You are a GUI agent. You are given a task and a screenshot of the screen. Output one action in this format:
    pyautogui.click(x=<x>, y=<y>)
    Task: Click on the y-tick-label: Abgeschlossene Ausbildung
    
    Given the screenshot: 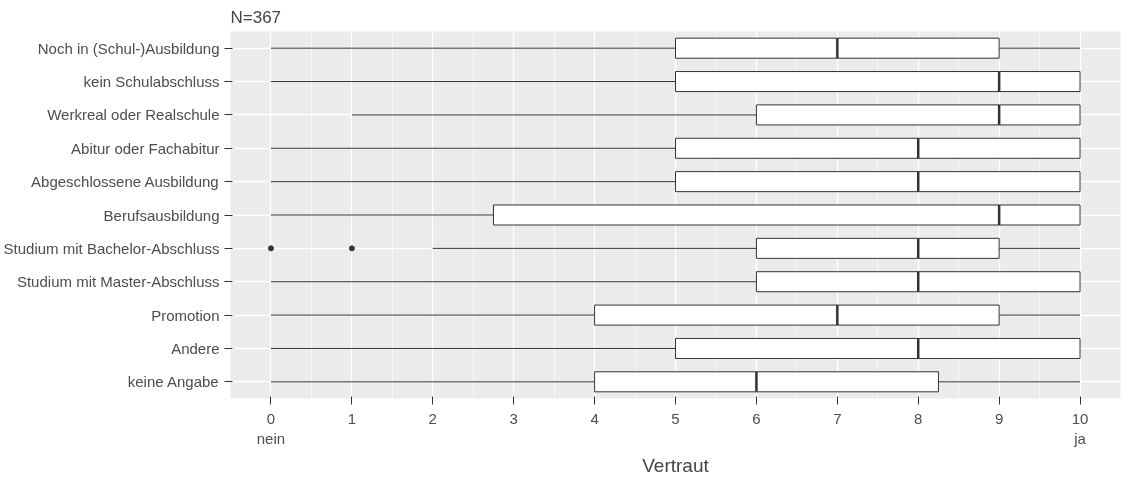 What is the action you would take?
    pyautogui.click(x=125, y=182)
    